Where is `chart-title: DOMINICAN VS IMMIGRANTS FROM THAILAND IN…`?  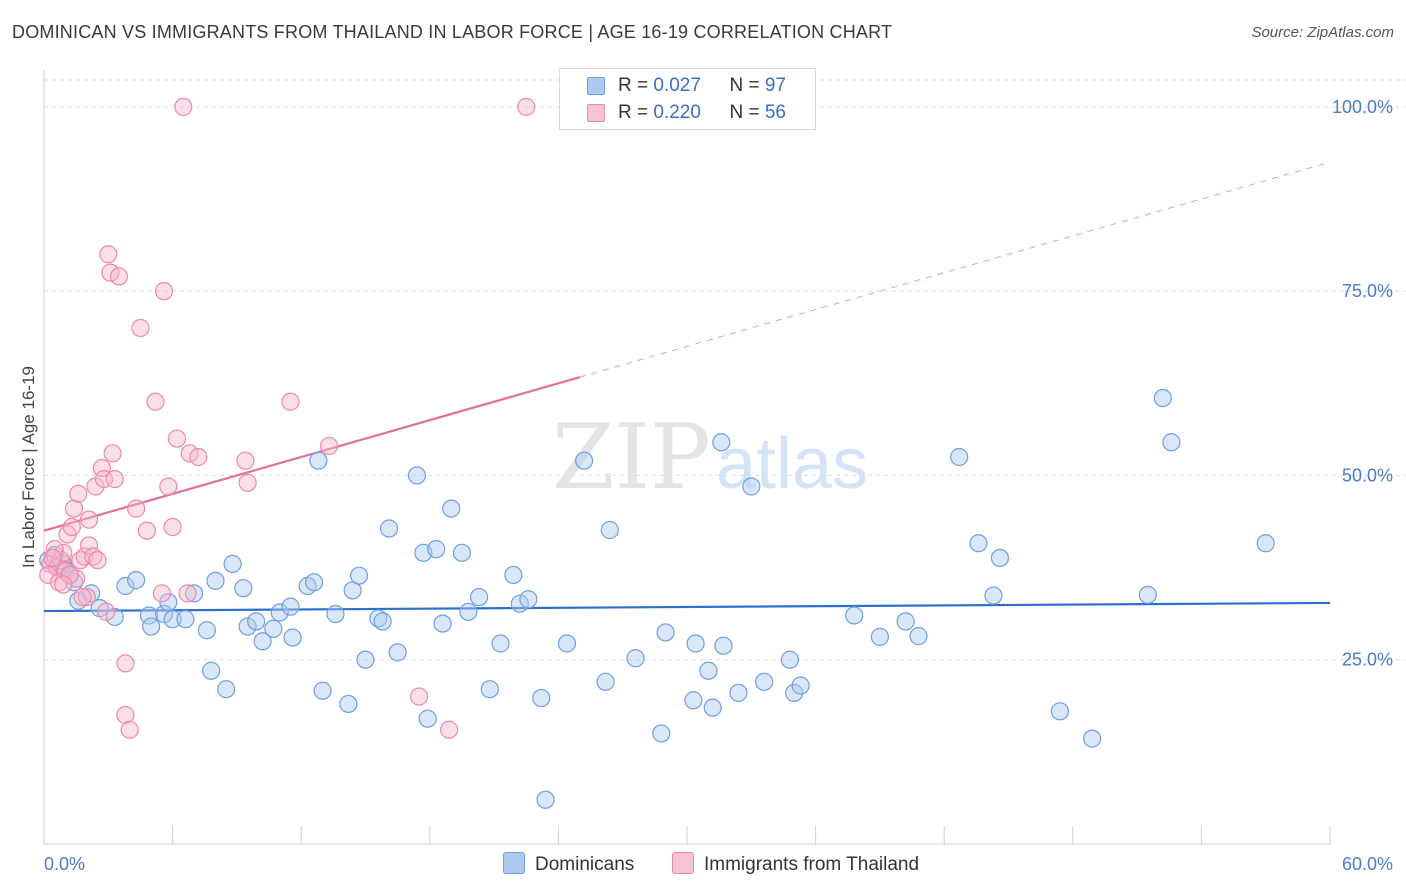
chart-title: DOMINICAN VS IMMIGRANTS FROM THAILAND IN… is located at coordinates (452, 32).